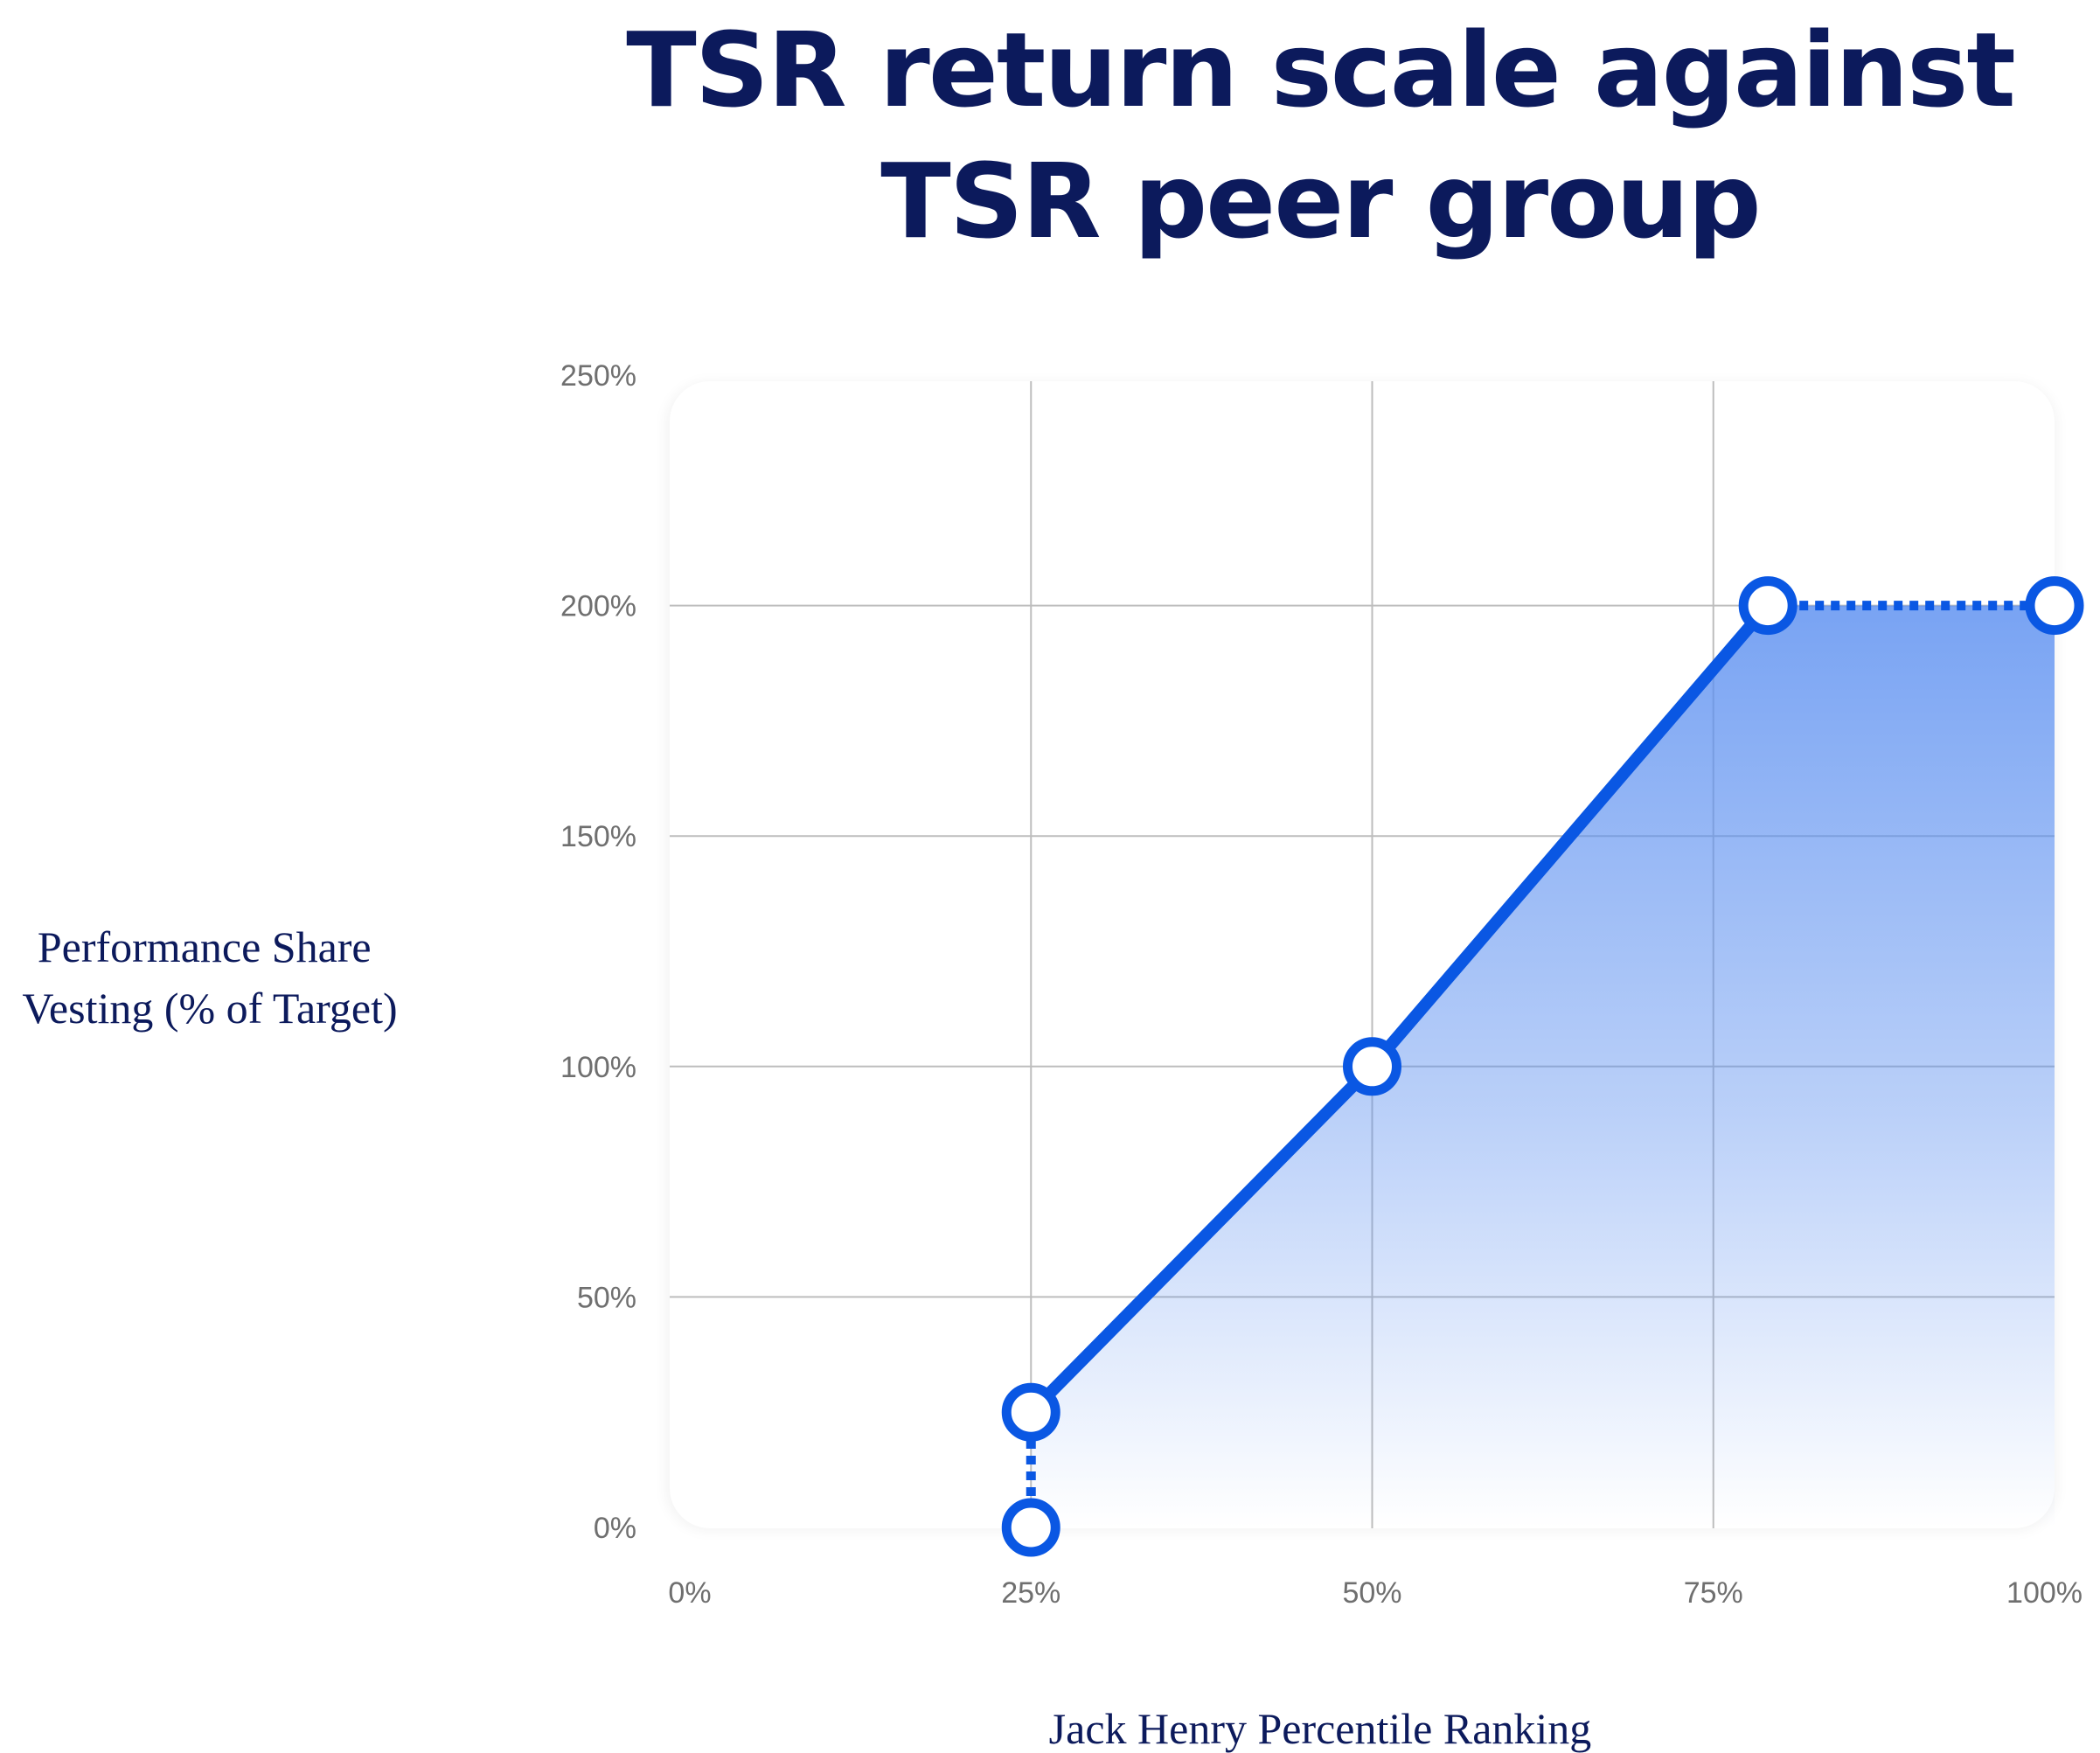  I want to click on x-tick-labels: 0% 25% 50% 75% 100%, so click(1375, 1593).